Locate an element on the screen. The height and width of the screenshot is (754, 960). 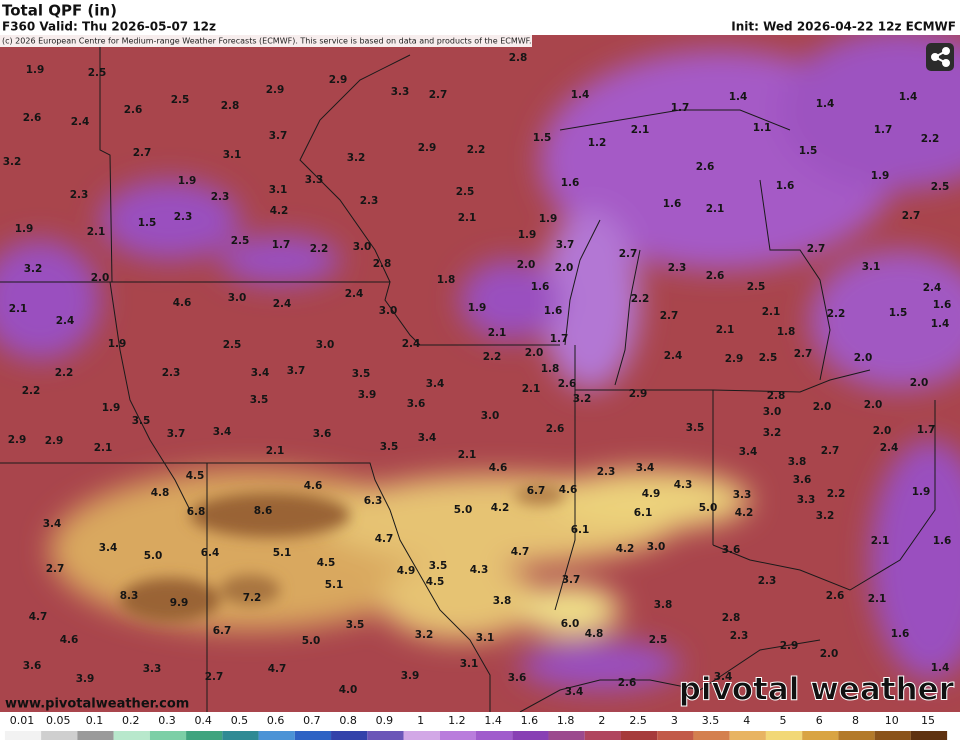
share-button is located at coordinates (940, 57).